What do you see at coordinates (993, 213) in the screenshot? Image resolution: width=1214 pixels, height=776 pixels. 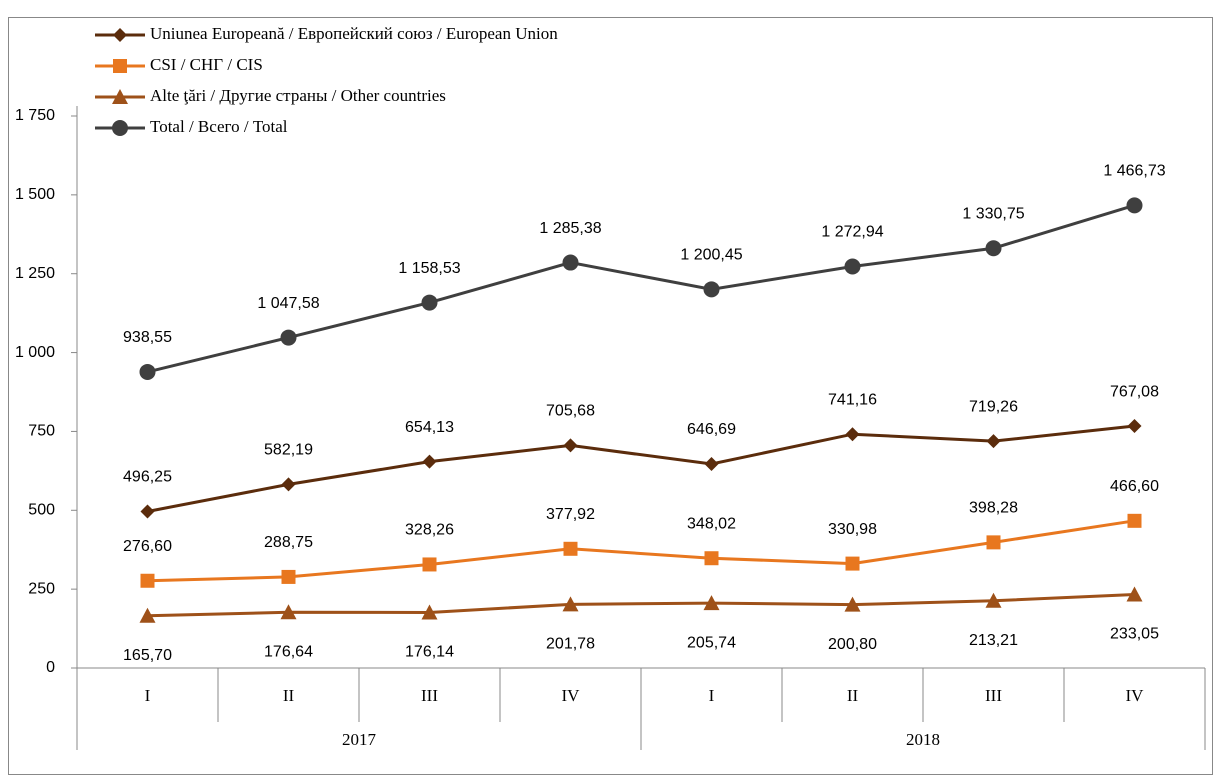 I see `data-label: 1 330,75` at bounding box center [993, 213].